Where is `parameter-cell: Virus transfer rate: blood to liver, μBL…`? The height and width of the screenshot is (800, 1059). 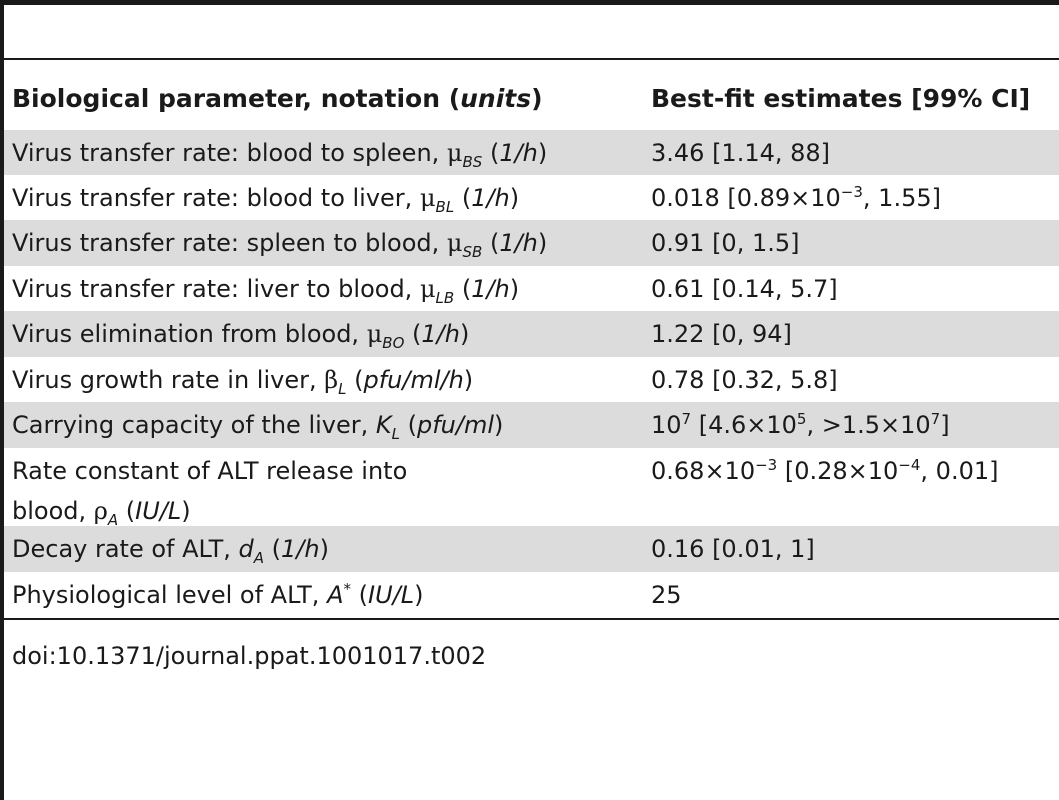
parameter-cell: Virus transfer rate: blood to liver, μBL… is located at coordinates (266, 200).